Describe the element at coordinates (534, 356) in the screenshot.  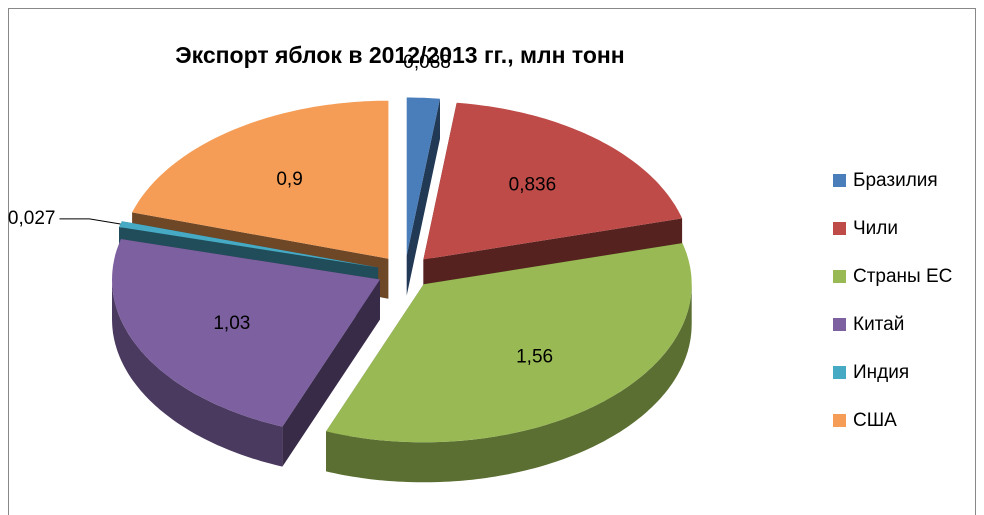
I see `data-label: 1,56` at that location.